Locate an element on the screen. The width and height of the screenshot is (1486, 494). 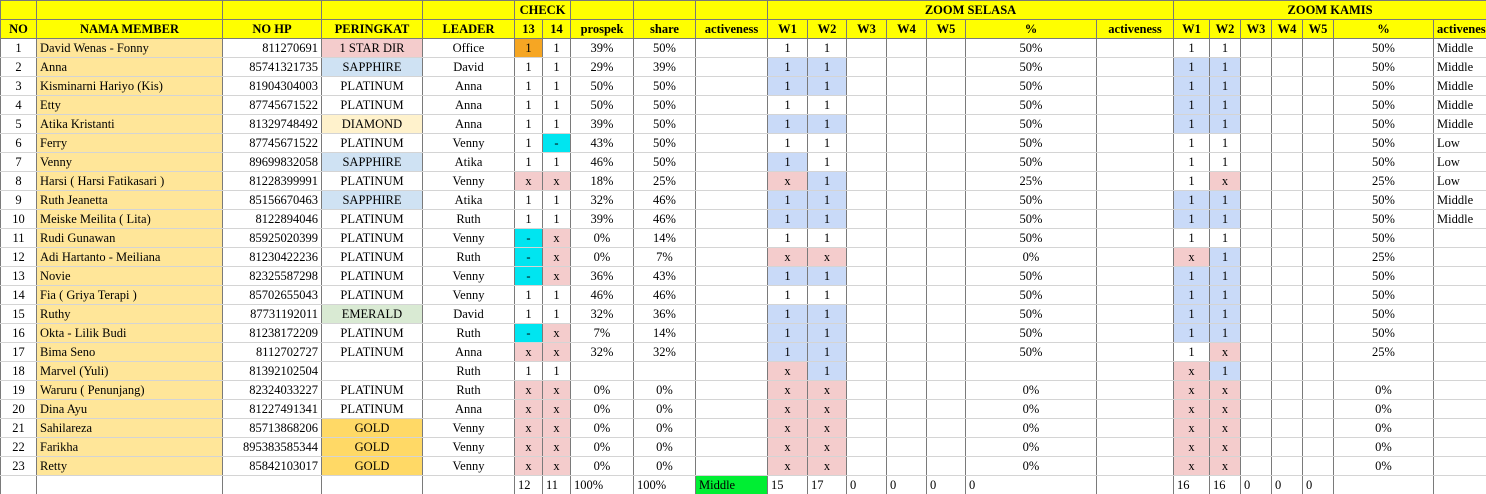
cell-selasa-percent: 25% is located at coordinates (1031, 181).